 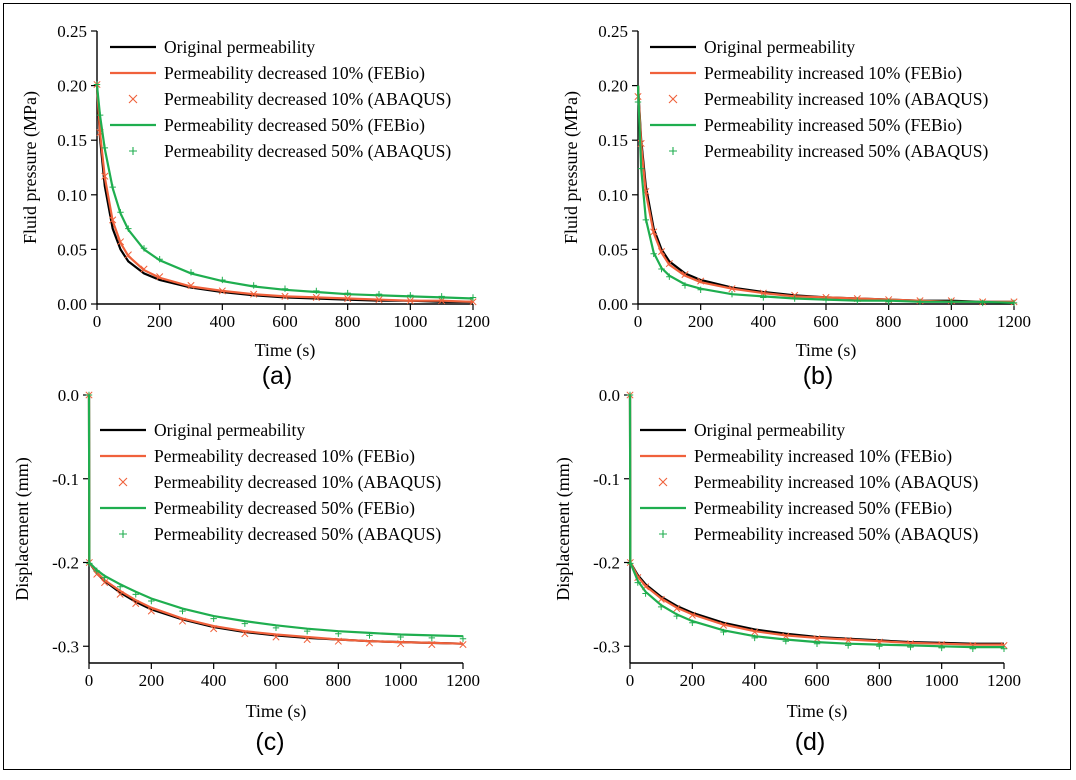 What do you see at coordinates (285, 321) in the screenshot?
I see `x-tick-label: 600` at bounding box center [285, 321].